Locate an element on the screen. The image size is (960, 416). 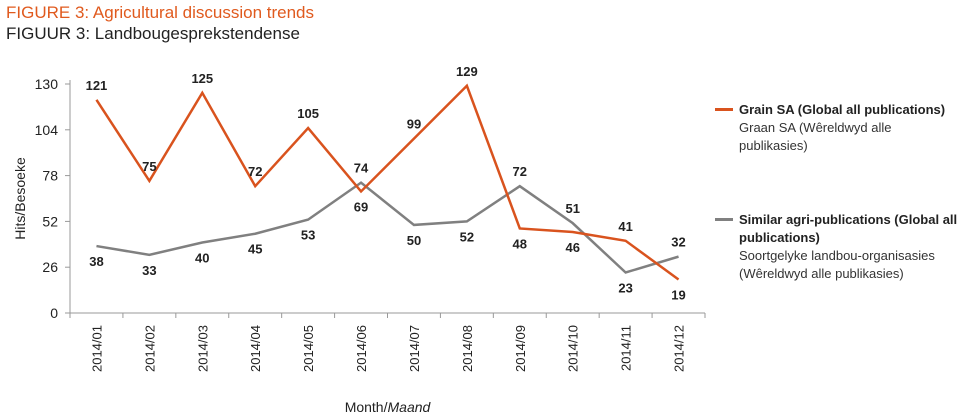
chart-subtitle: FIGUUR 3: Landbougesprekstendense is located at coordinates (153, 33).